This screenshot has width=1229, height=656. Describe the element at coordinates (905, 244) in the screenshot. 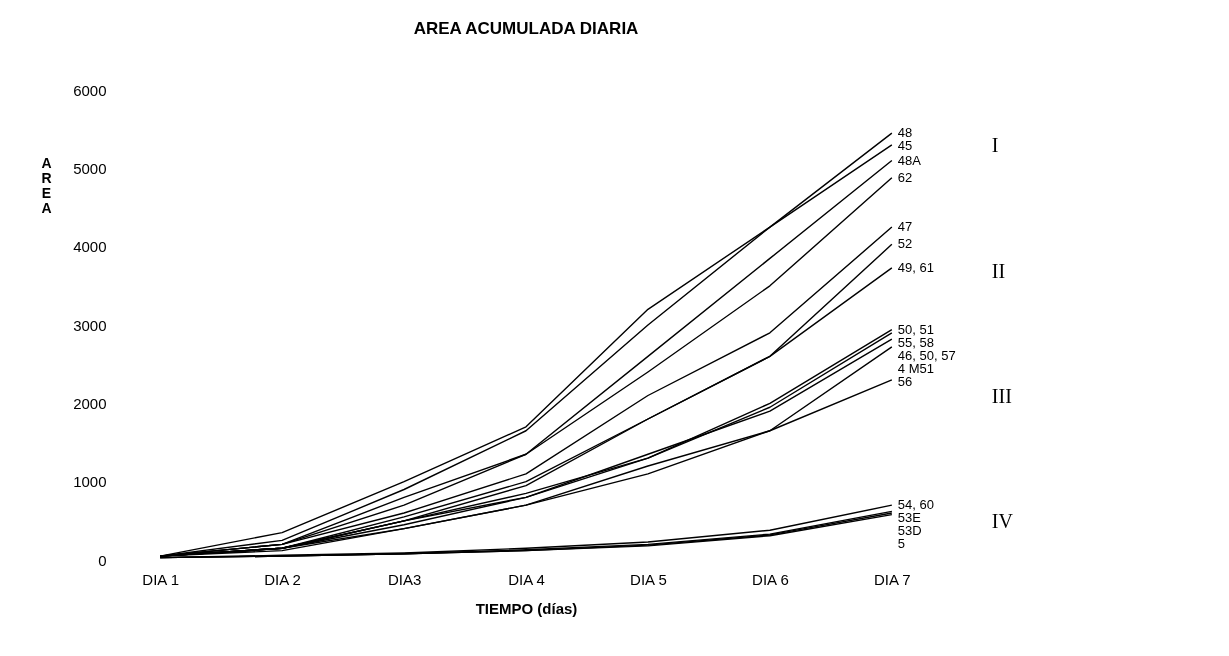

I see `series-label: 52` at that location.